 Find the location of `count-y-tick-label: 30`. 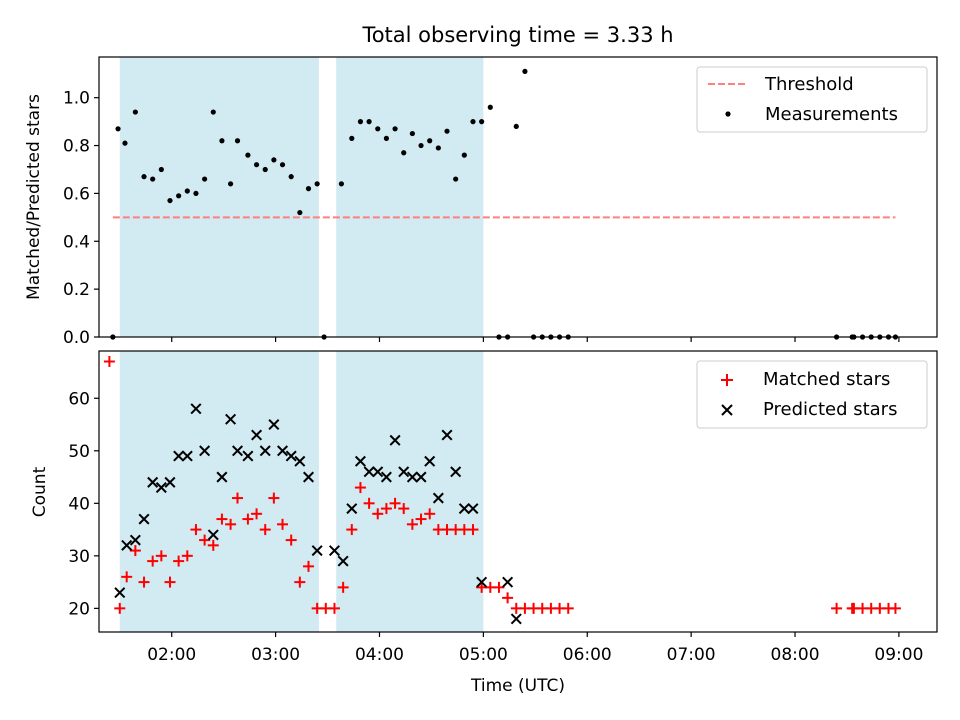

count-y-tick-label: 30 is located at coordinates (79, 557).